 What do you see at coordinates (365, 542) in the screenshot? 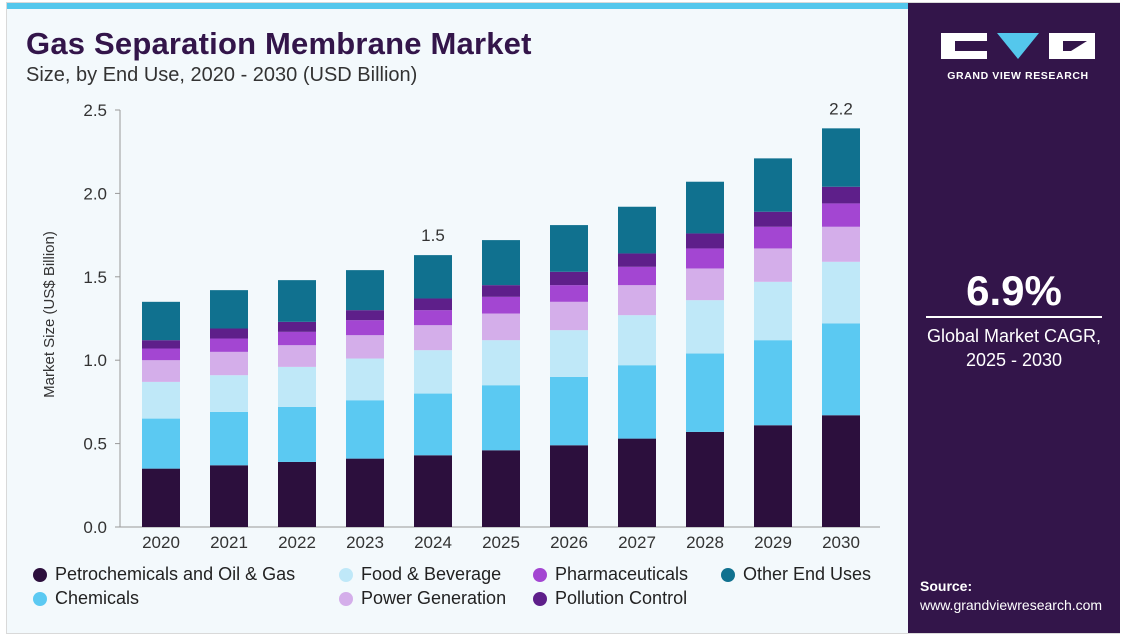
I see `x-tick-label: 2023` at bounding box center [365, 542].